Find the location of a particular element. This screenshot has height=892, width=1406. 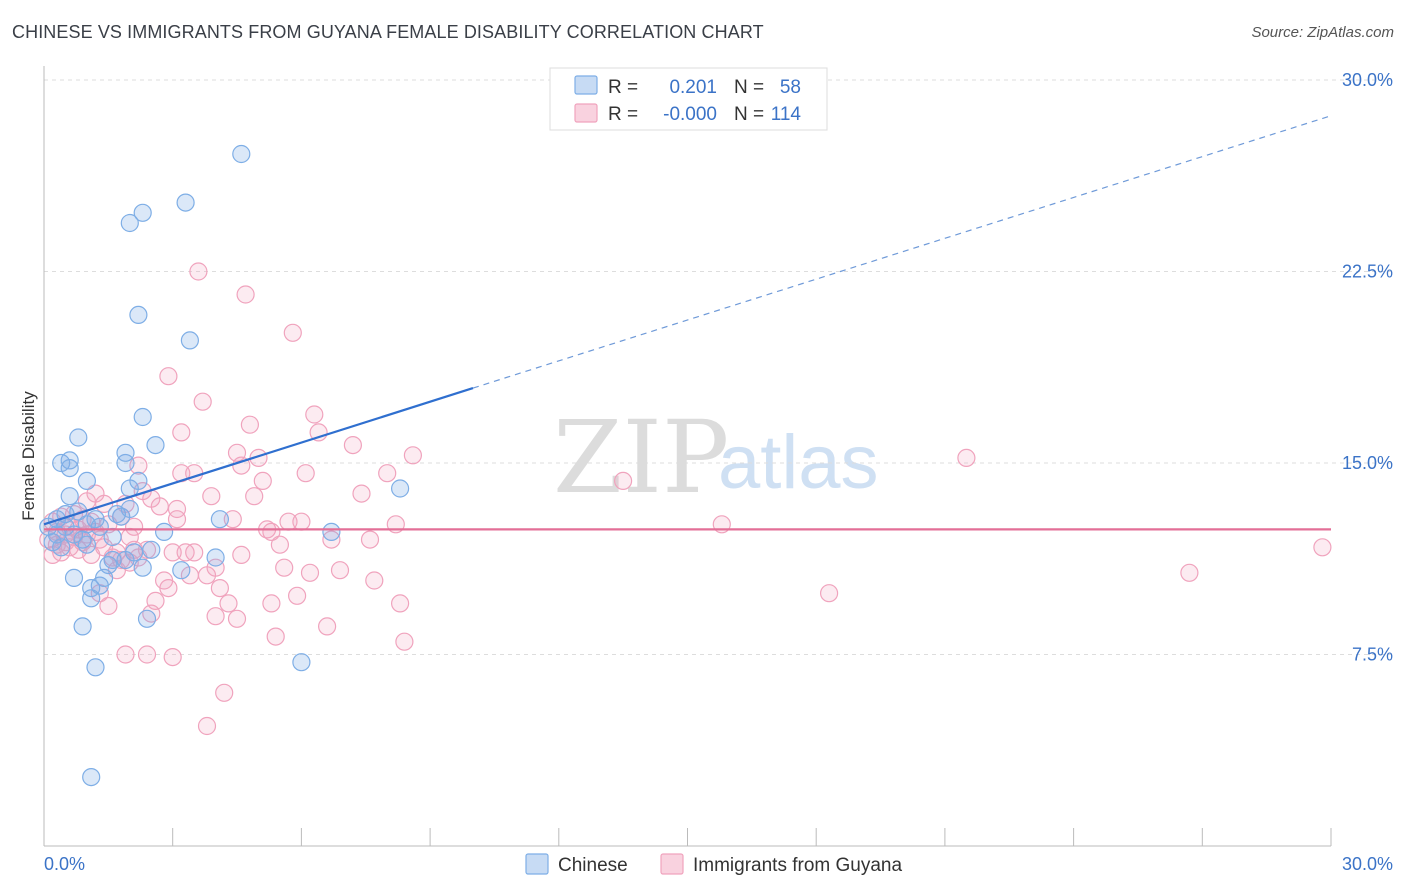

y-tick-label: 30.0% is located at coordinates (1367, 80).